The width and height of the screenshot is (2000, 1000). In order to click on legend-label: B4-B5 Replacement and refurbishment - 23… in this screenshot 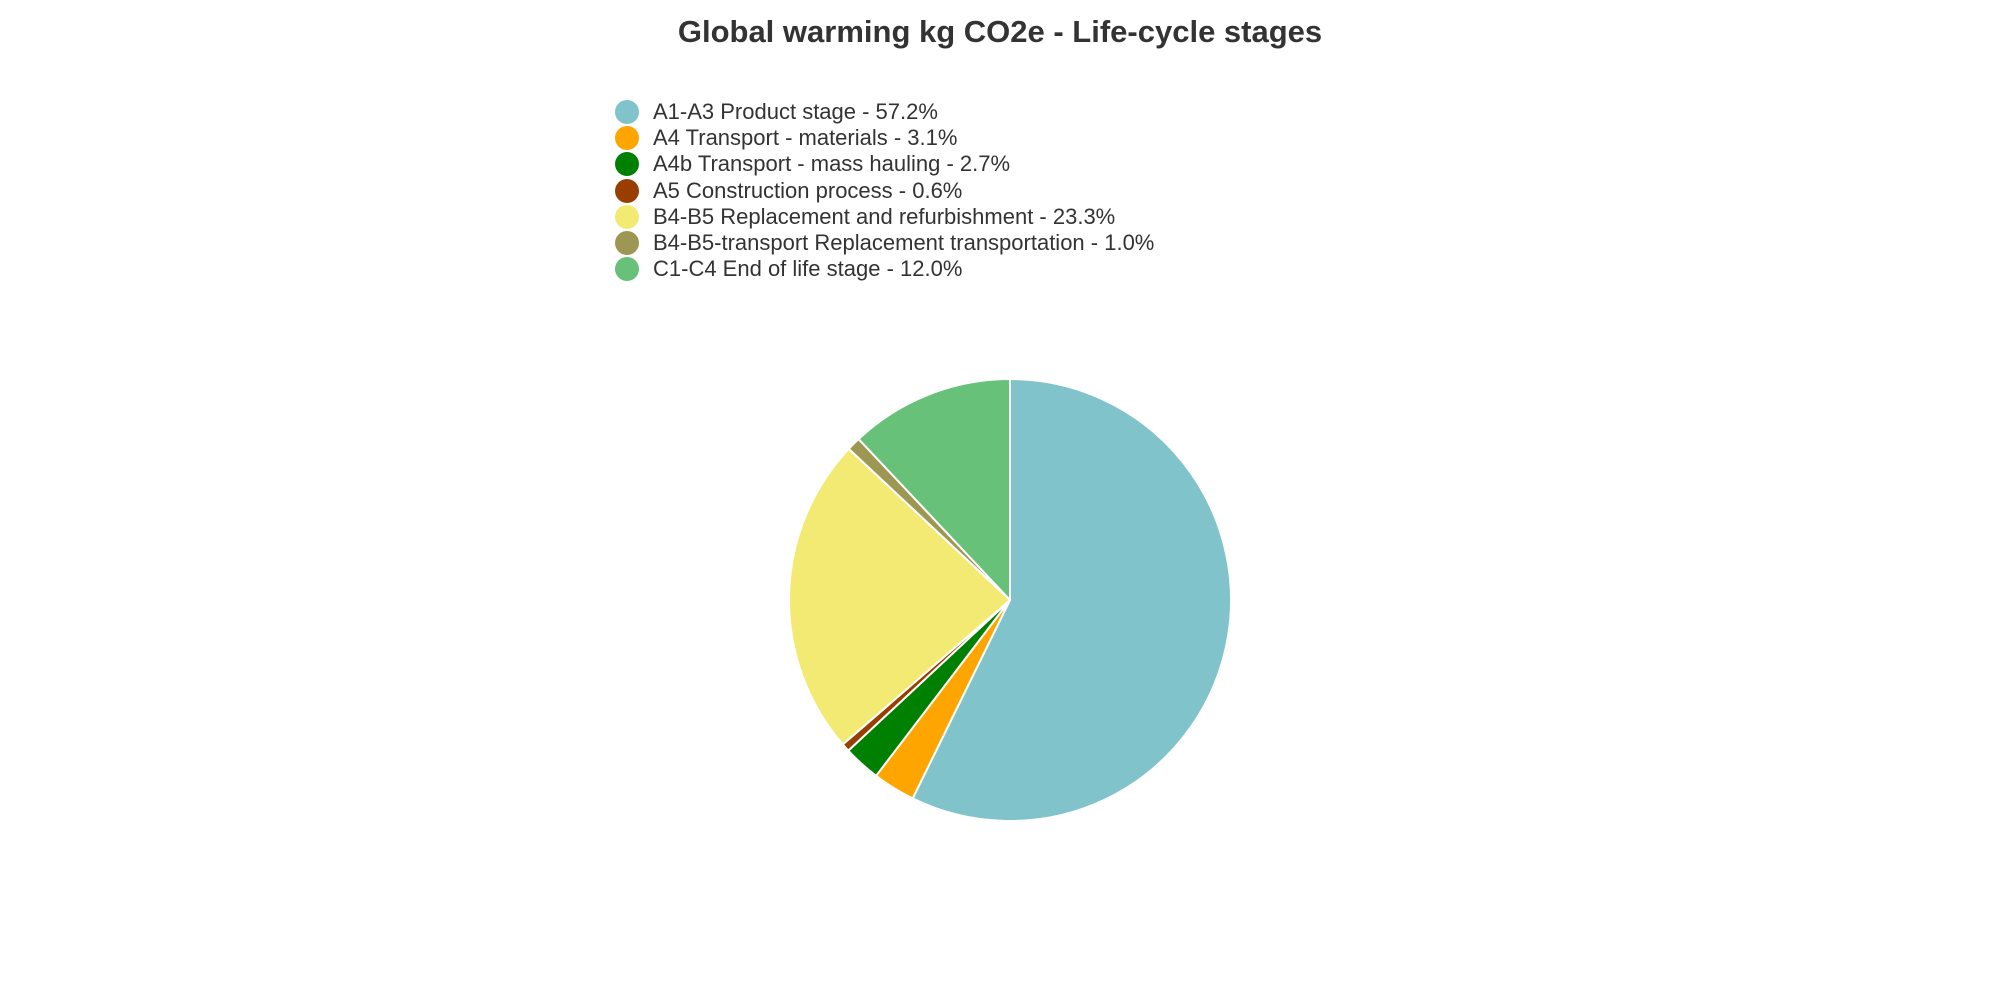, I will do `click(884, 216)`.